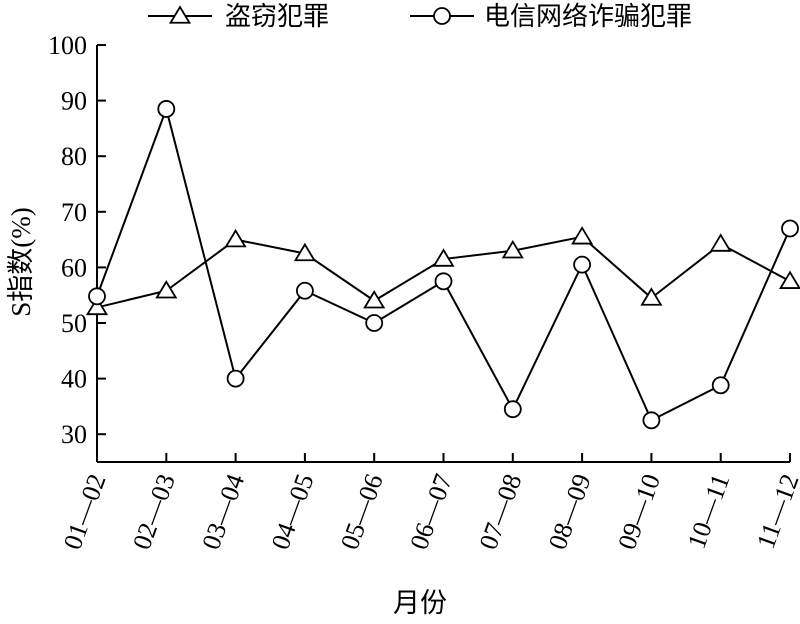 Image resolution: width=800 pixels, height=624 pixels. I want to click on x-tick-label: 03—04, so click(223, 511).